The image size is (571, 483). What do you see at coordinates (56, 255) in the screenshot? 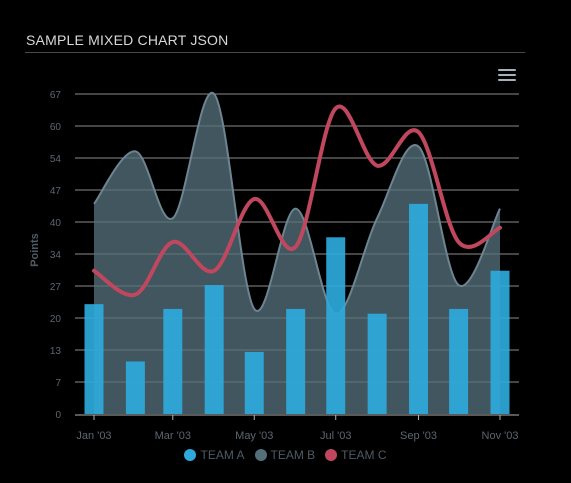
I see `y-tick-label: 34` at bounding box center [56, 255].